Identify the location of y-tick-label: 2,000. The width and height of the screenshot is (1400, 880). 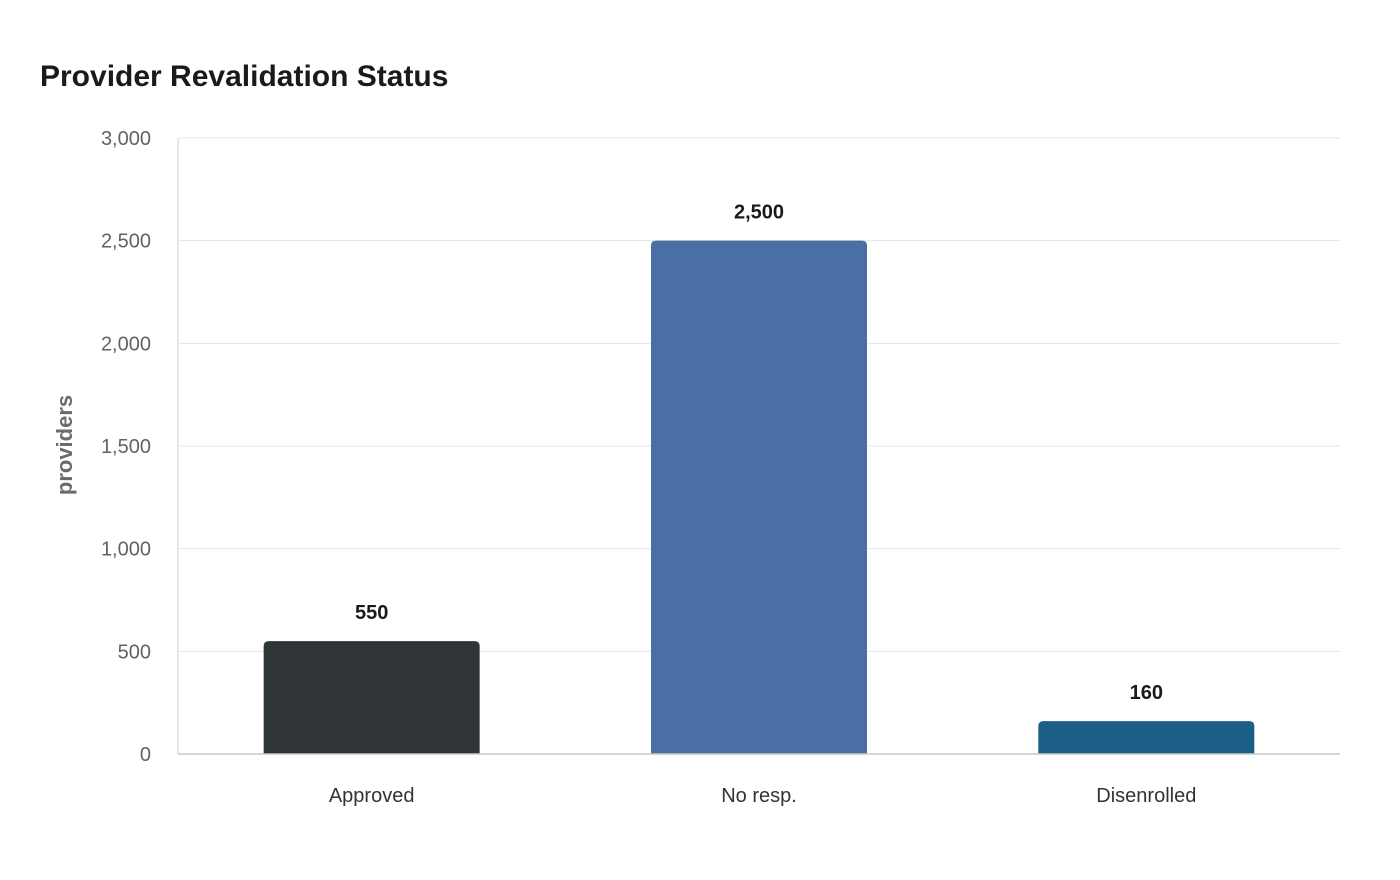
(126, 344).